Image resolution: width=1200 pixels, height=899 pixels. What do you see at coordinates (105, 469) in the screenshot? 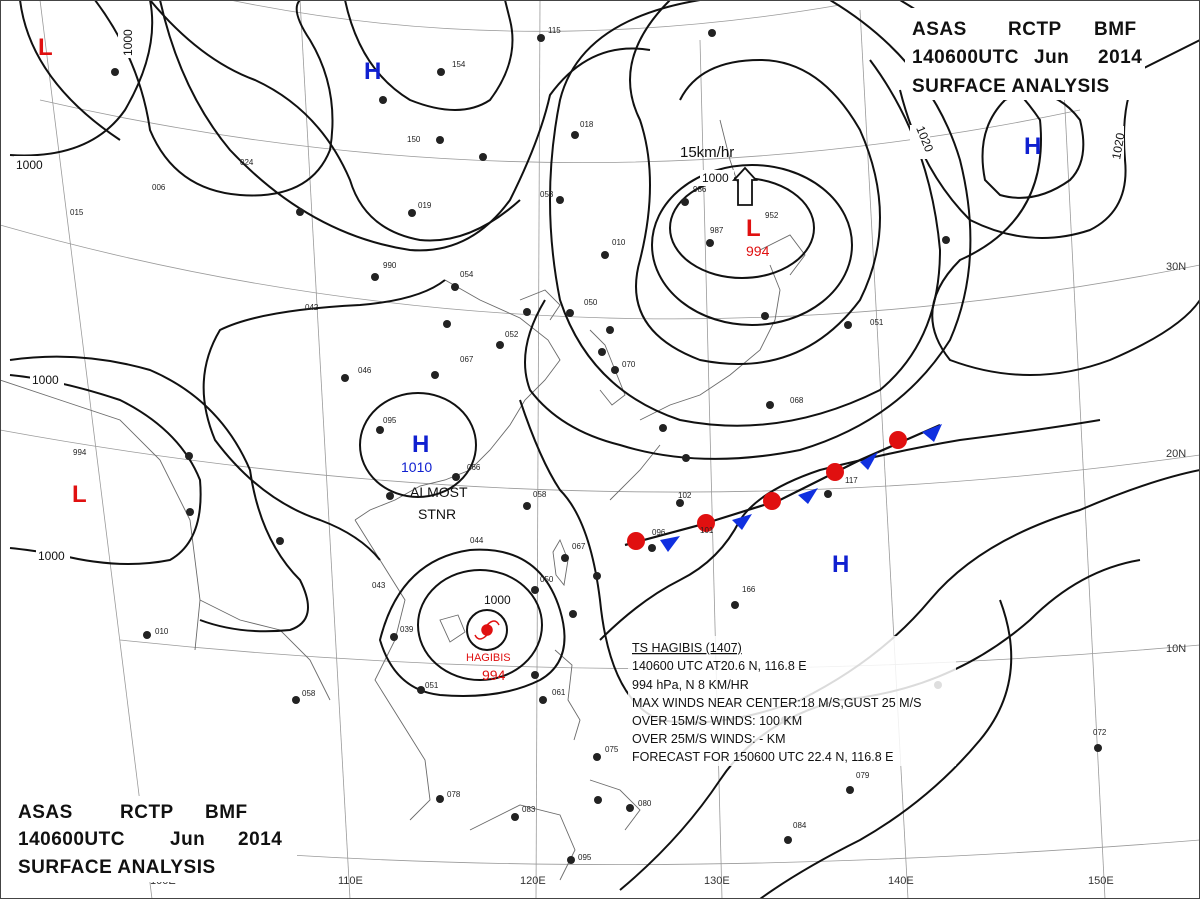
I see `isobar-1000-west` at bounding box center [105, 469].